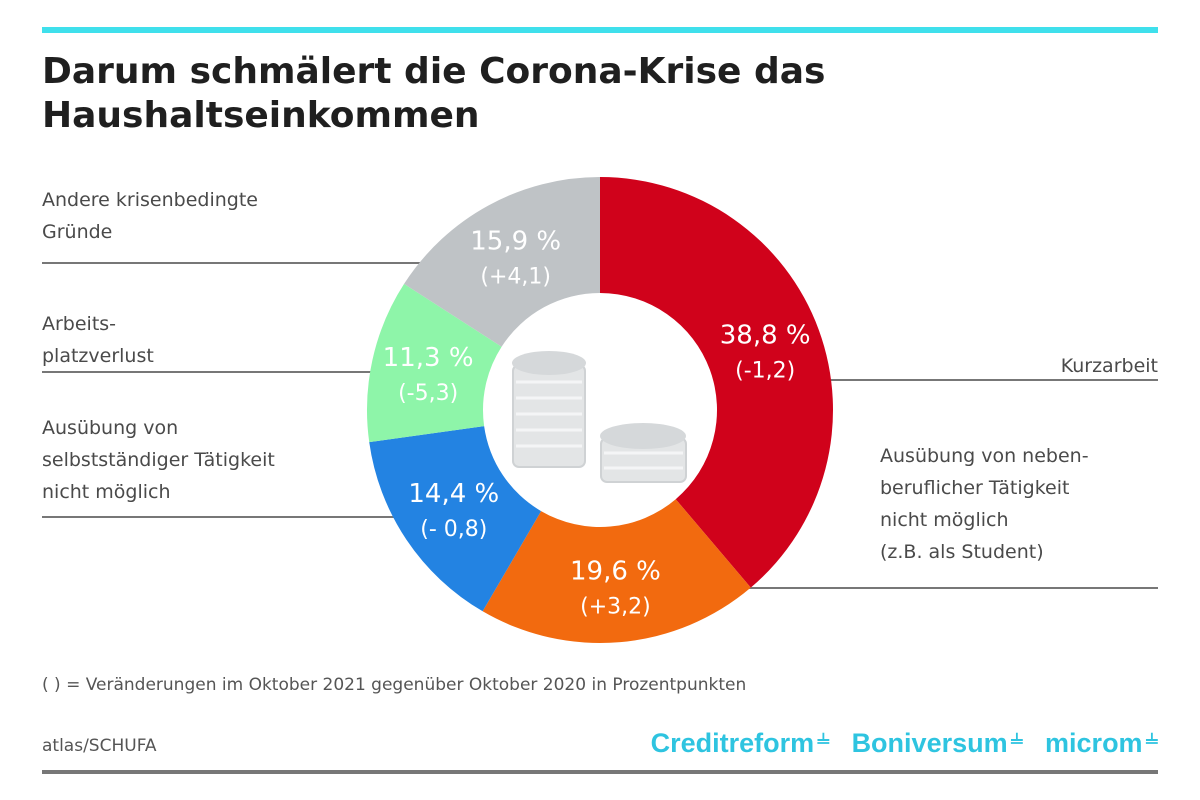 This screenshot has height=800, width=1200. Describe the element at coordinates (937, 741) in the screenshot. I see `boniversum-logo: Boniversum ⫨` at that location.